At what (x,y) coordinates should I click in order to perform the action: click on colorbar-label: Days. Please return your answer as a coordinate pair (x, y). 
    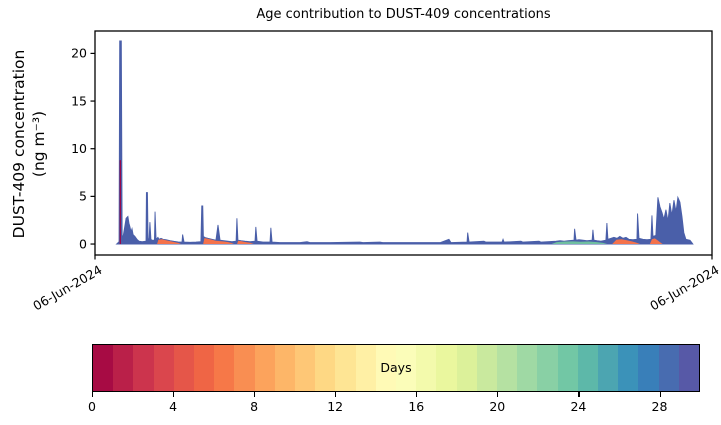
    Looking at the image, I should click on (396, 368).